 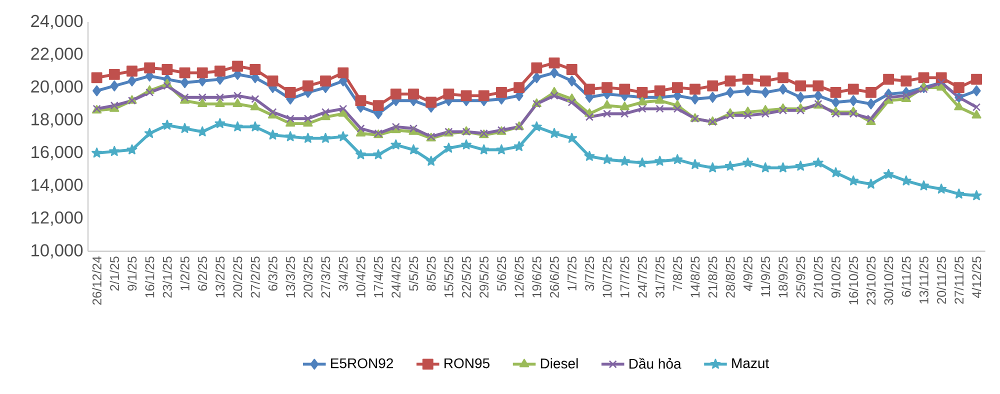 What do you see at coordinates (656, 363) in the screenshot?
I see `legend-label: Dầu hỏa` at bounding box center [656, 363].